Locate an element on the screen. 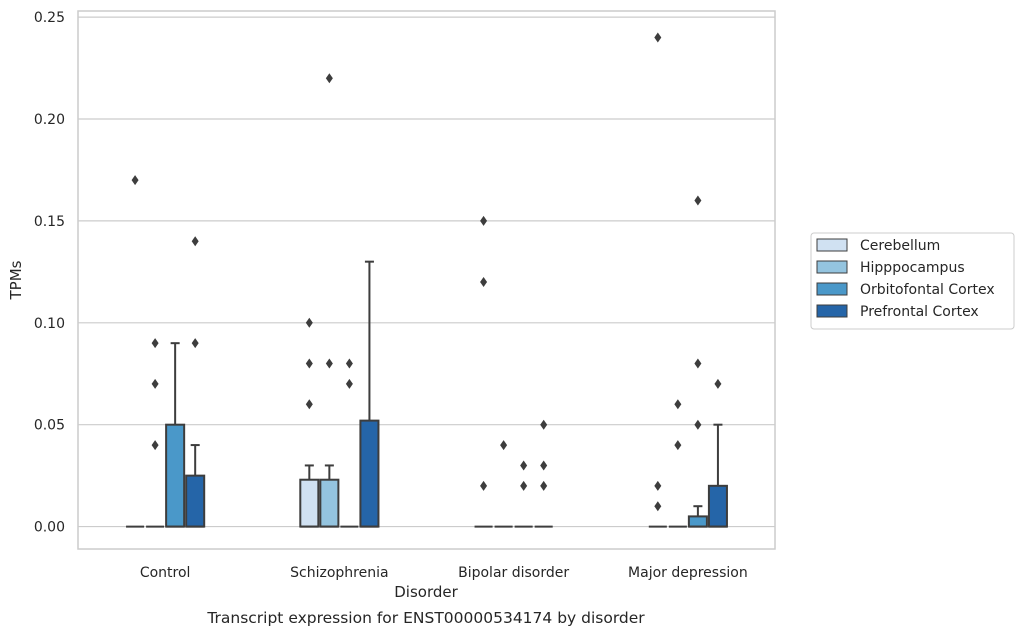 The width and height of the screenshot is (1023, 636). box-prefrontal-cortex-major-depression is located at coordinates (717, 453).